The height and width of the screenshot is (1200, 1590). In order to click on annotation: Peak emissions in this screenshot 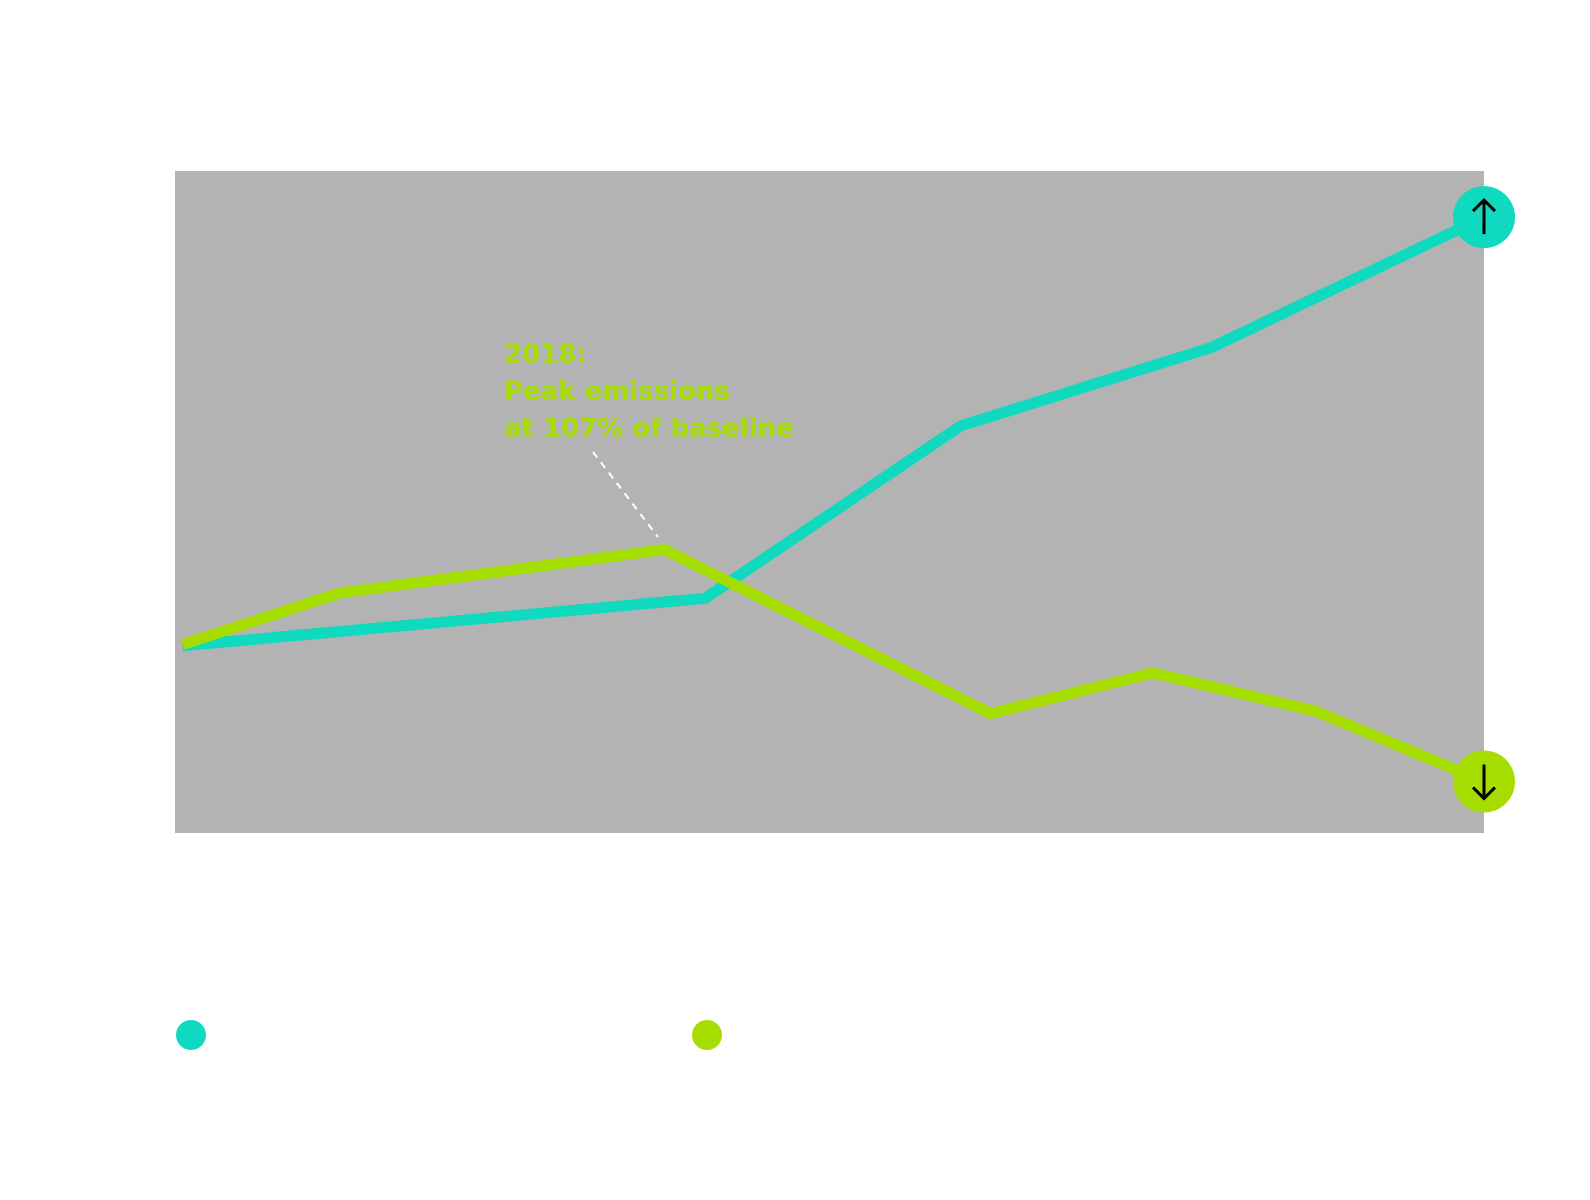, I will do `click(617, 392)`.